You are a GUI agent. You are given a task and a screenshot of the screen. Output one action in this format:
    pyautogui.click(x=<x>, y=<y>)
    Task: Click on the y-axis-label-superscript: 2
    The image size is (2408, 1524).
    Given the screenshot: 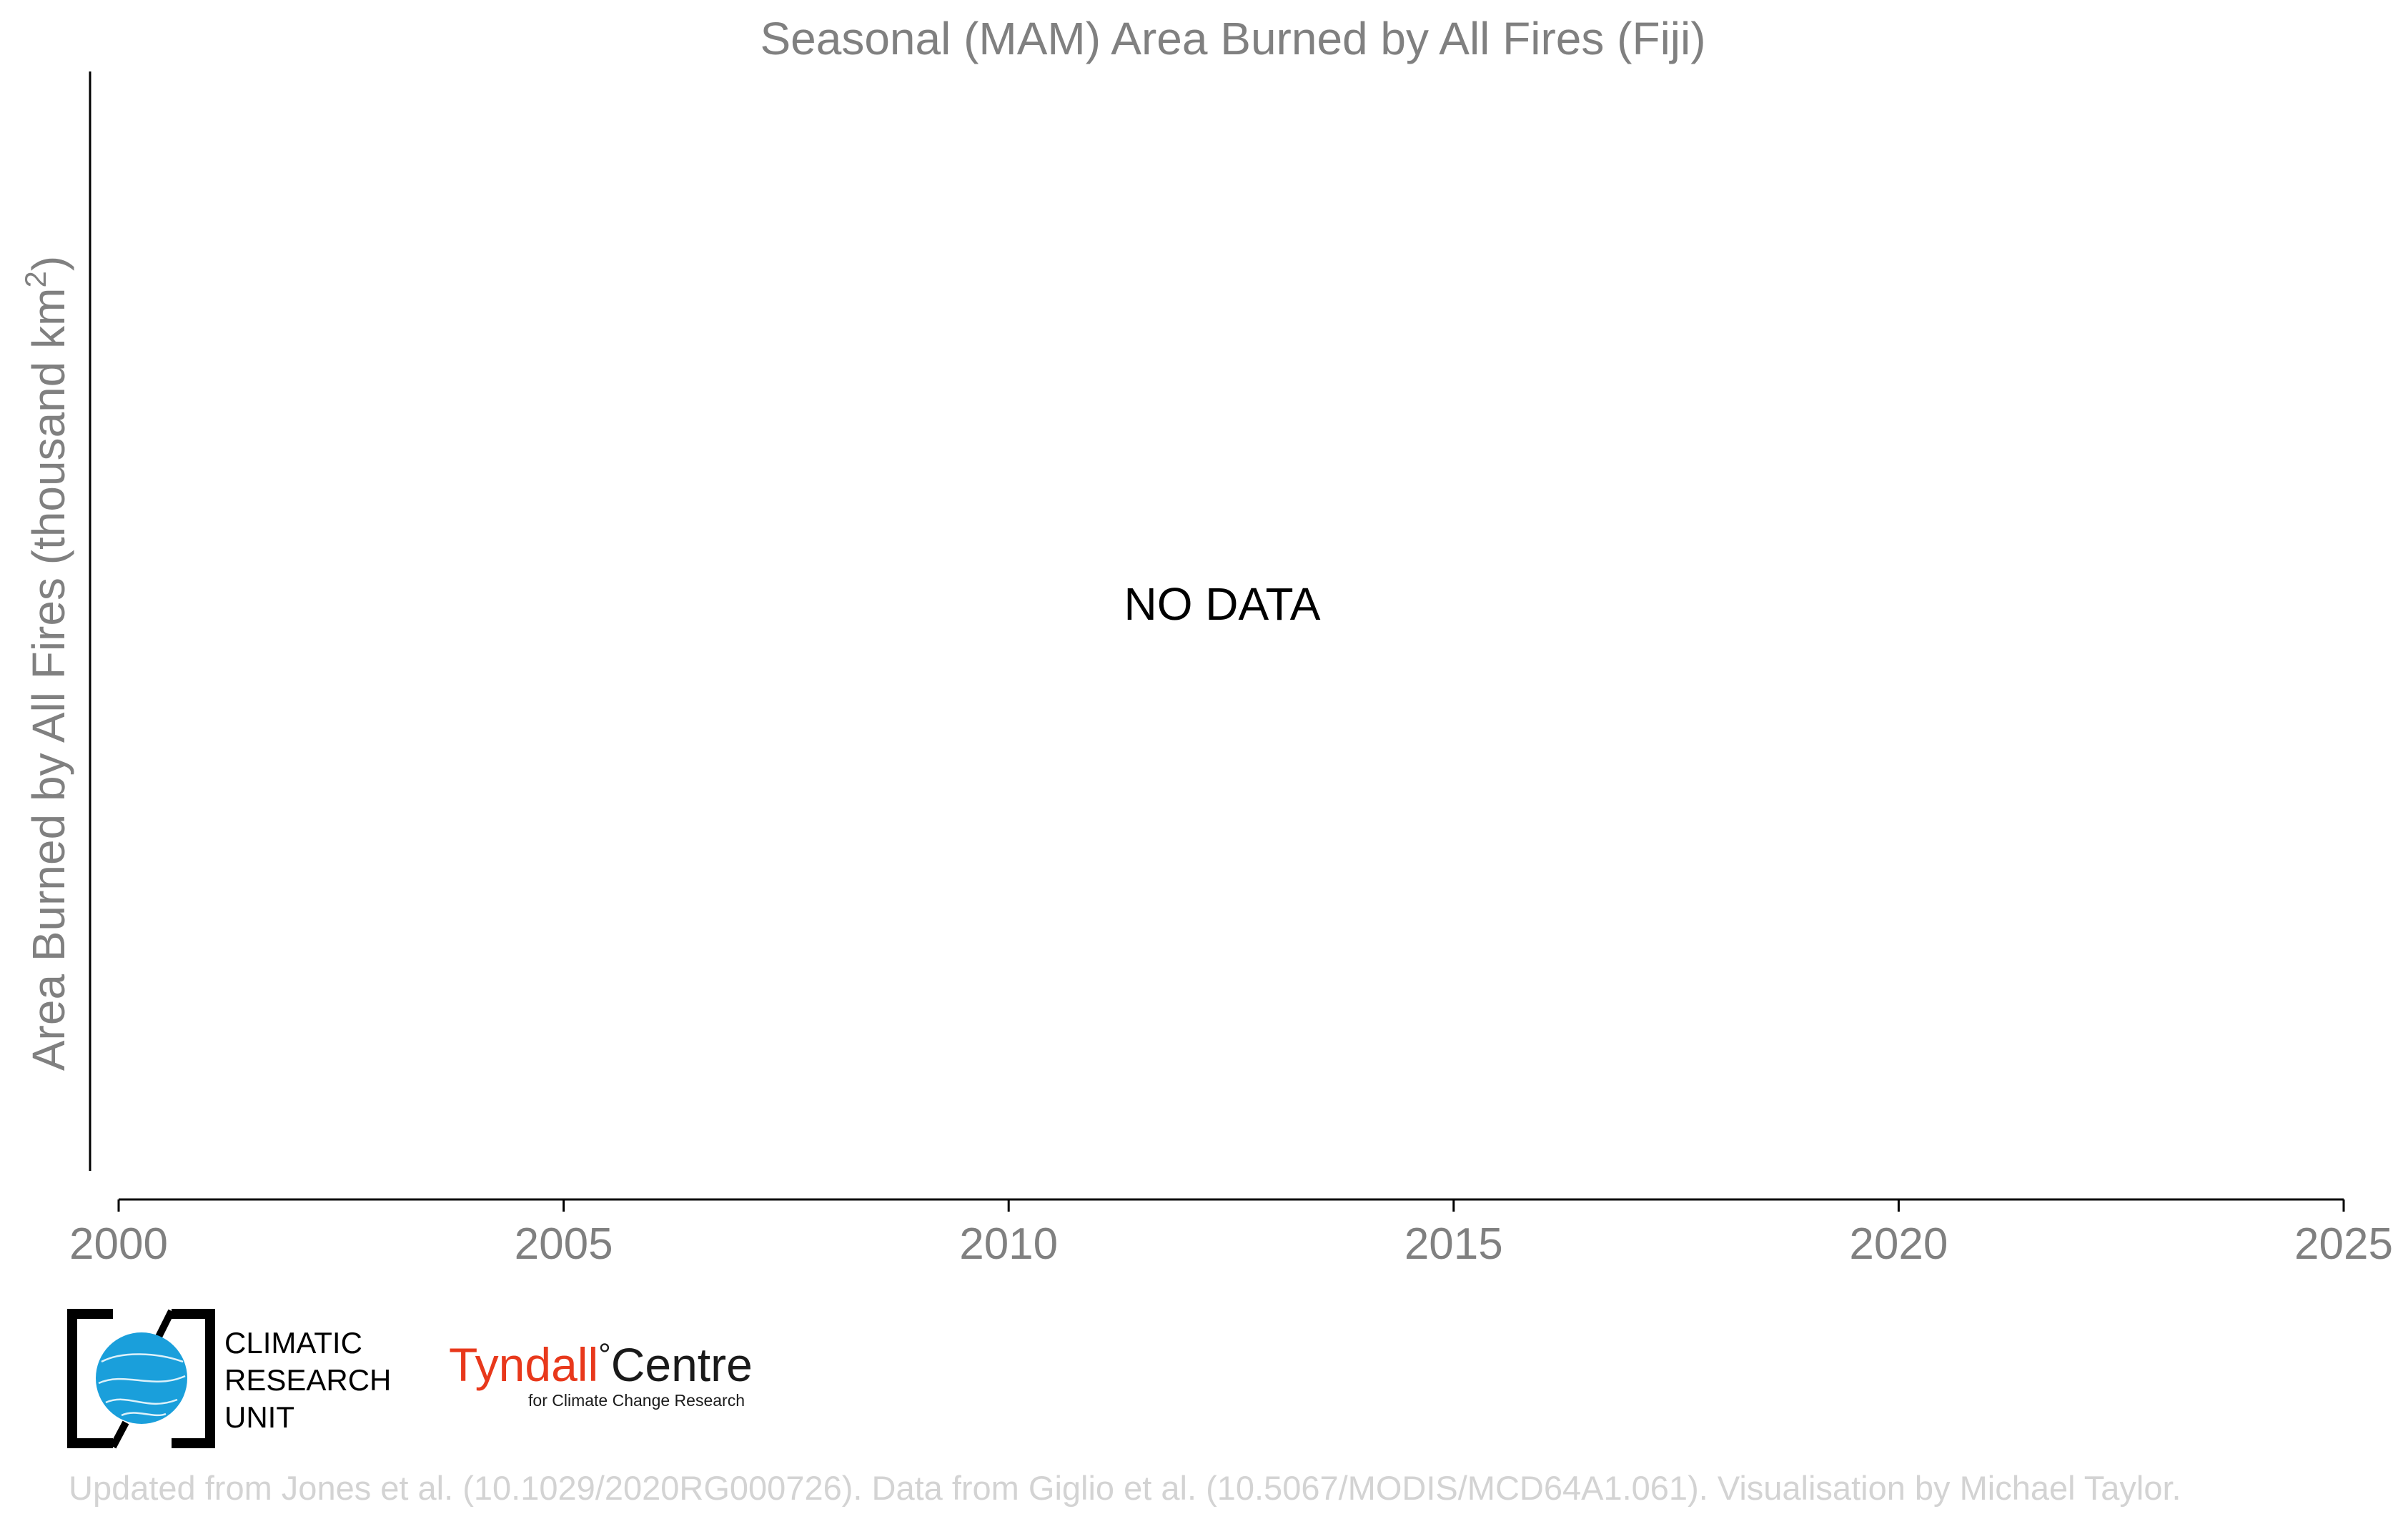 What is the action you would take?
    pyautogui.click(x=36, y=279)
    